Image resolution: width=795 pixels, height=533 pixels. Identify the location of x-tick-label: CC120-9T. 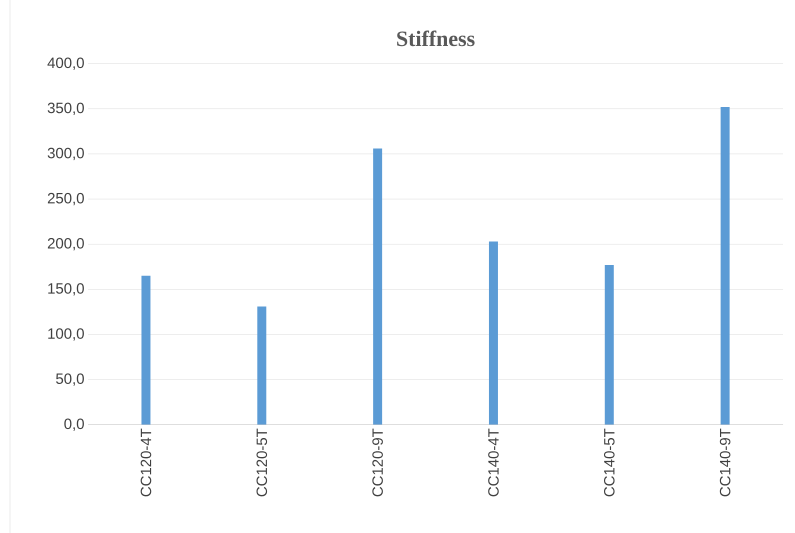
(377, 462).